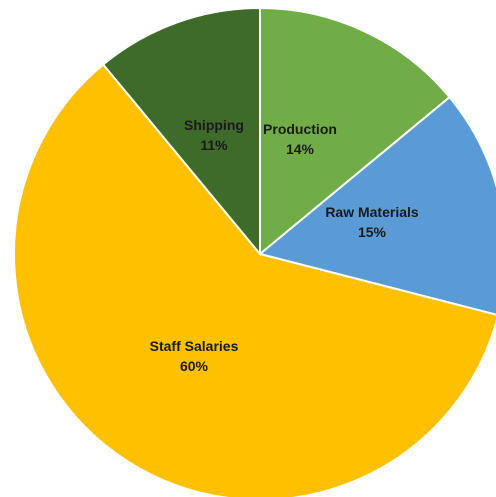  I want to click on data-label-category: Staff Salaries, so click(194, 346).